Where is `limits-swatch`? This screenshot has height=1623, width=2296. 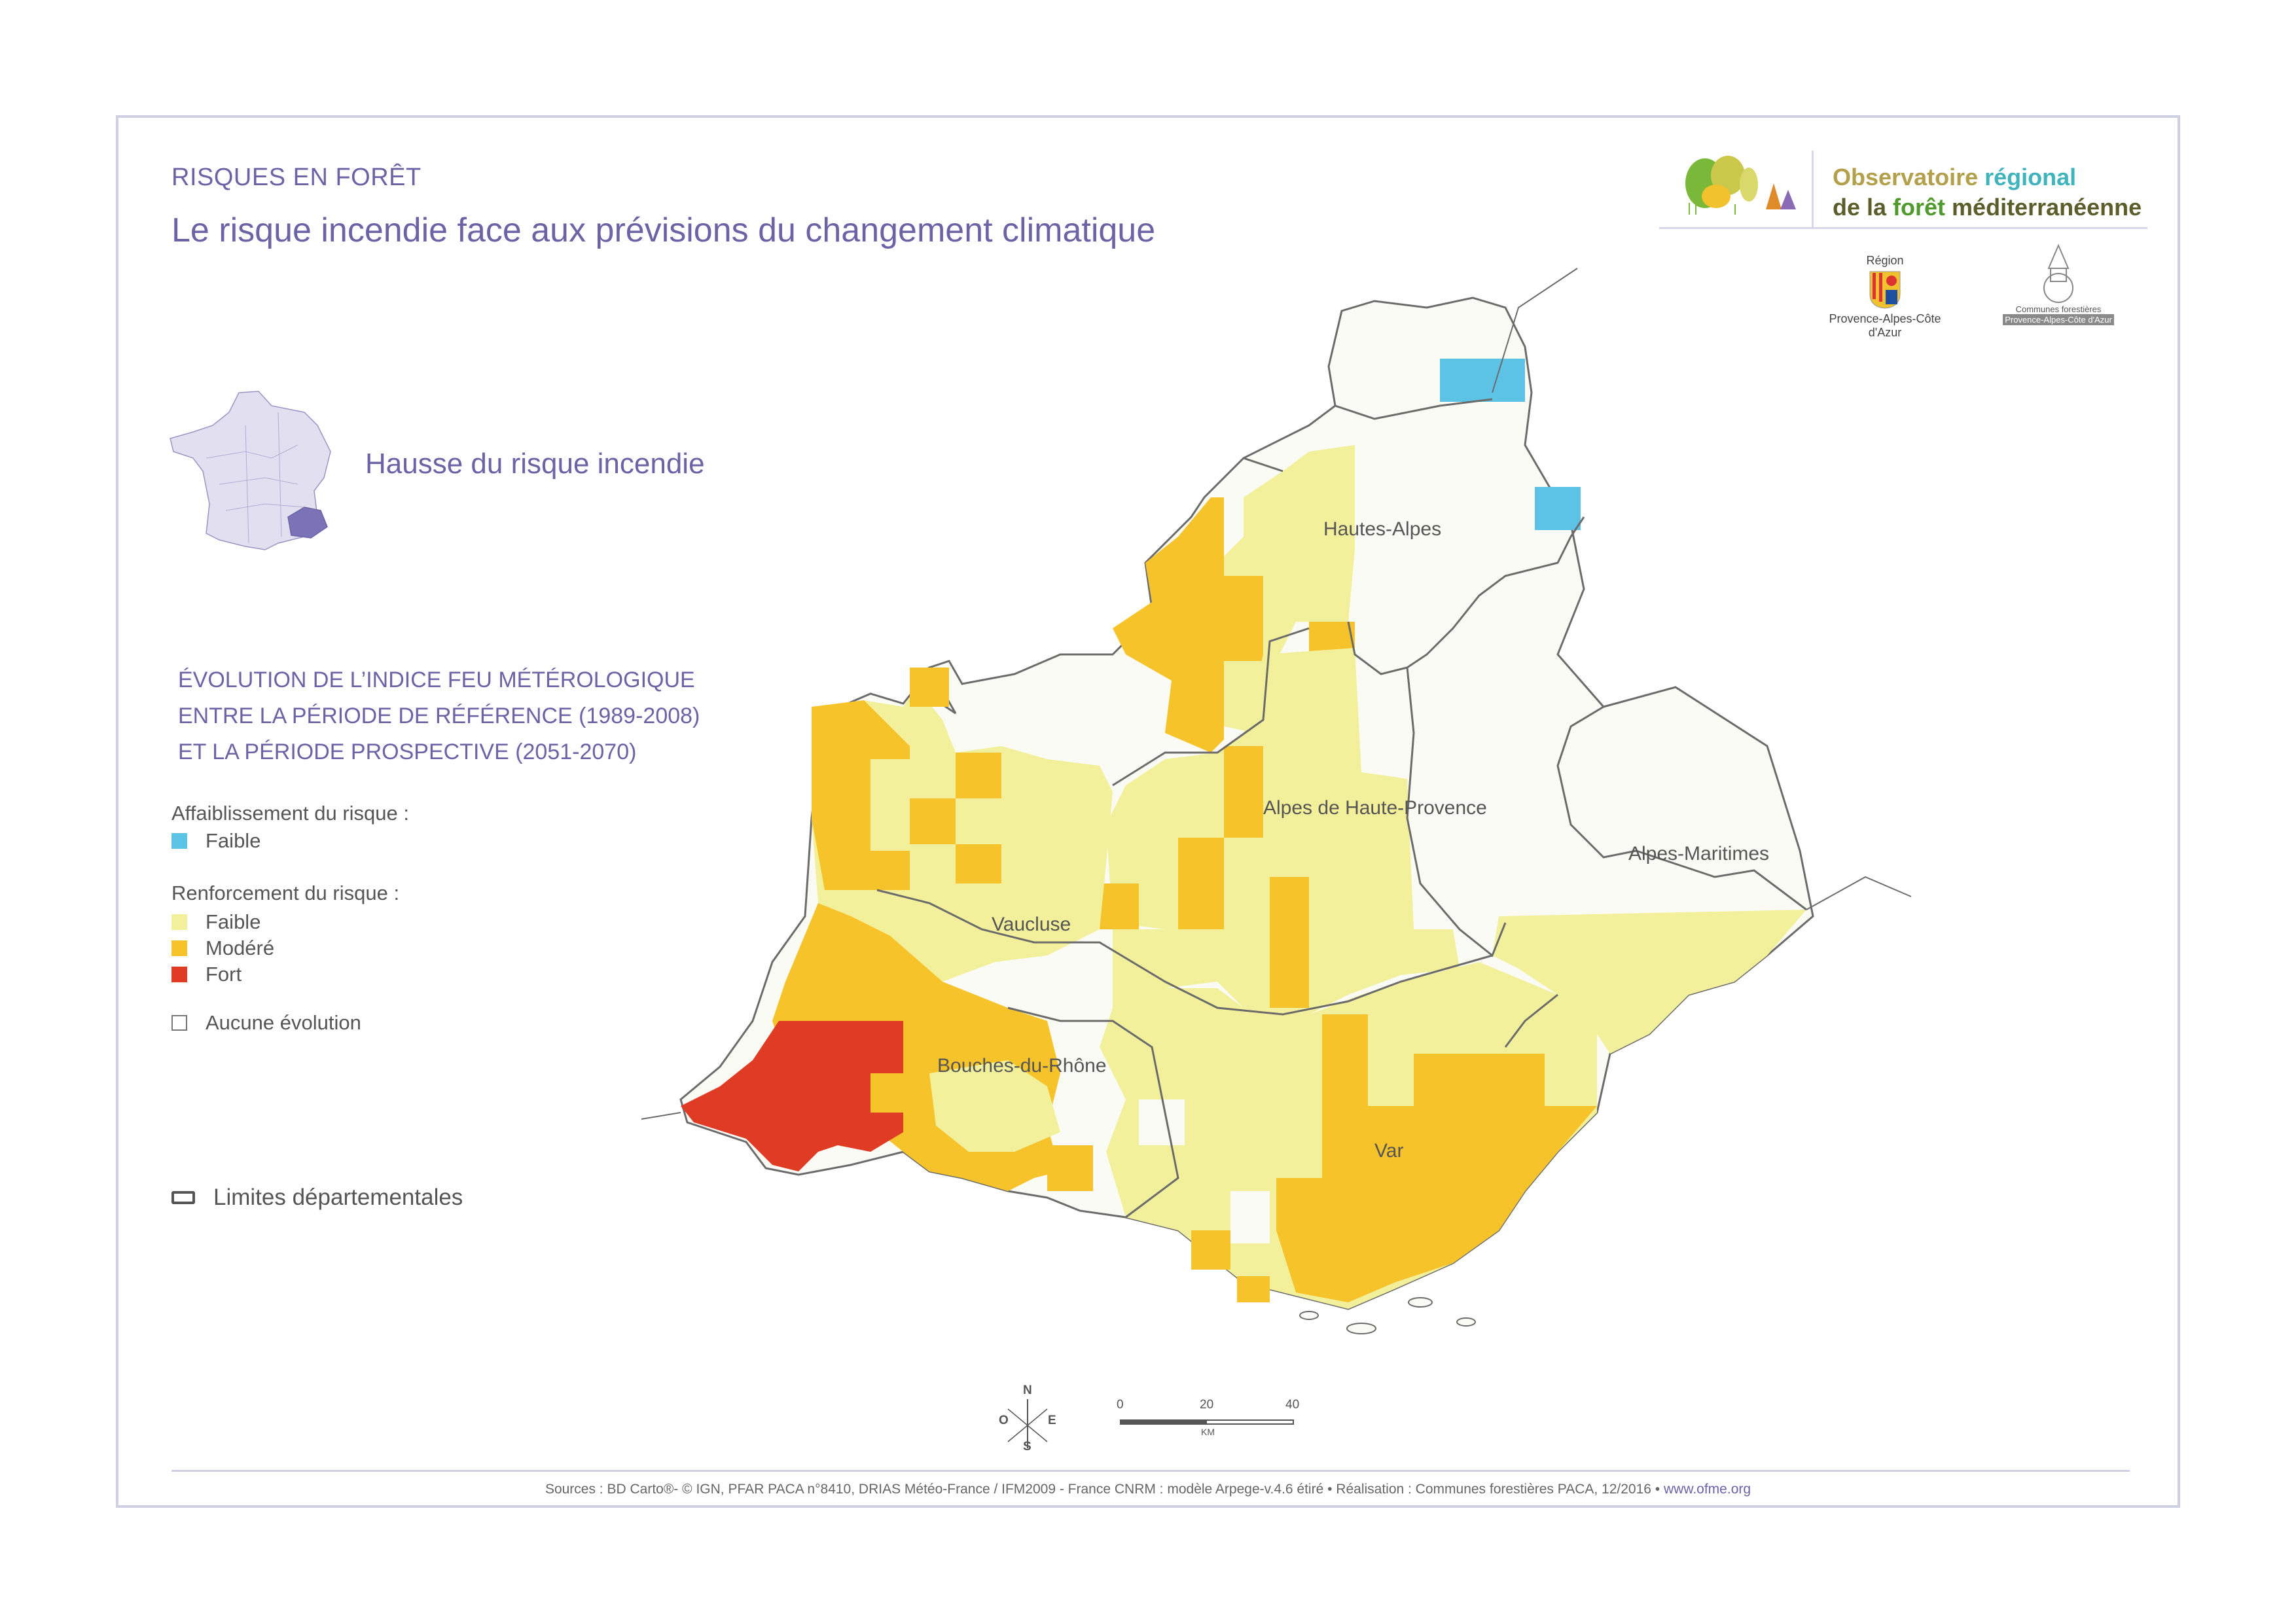 limits-swatch is located at coordinates (183, 1197).